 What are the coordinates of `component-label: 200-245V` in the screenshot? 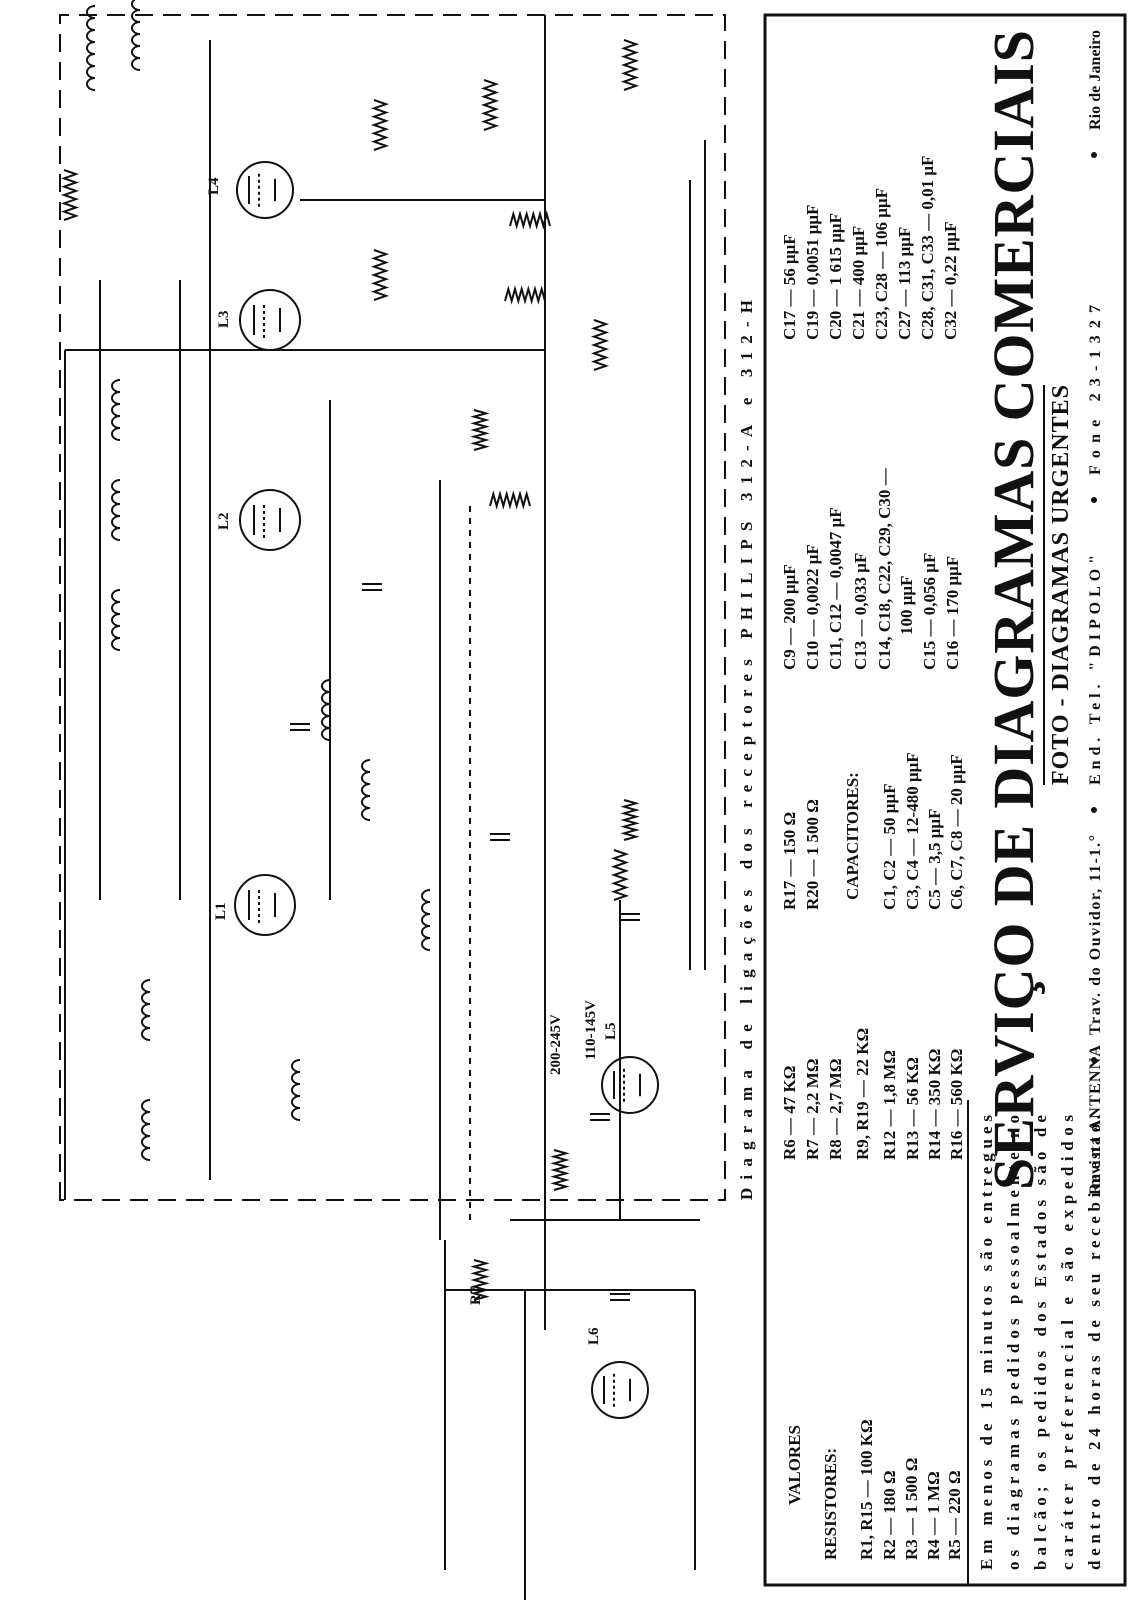 It's located at (556, 1044).